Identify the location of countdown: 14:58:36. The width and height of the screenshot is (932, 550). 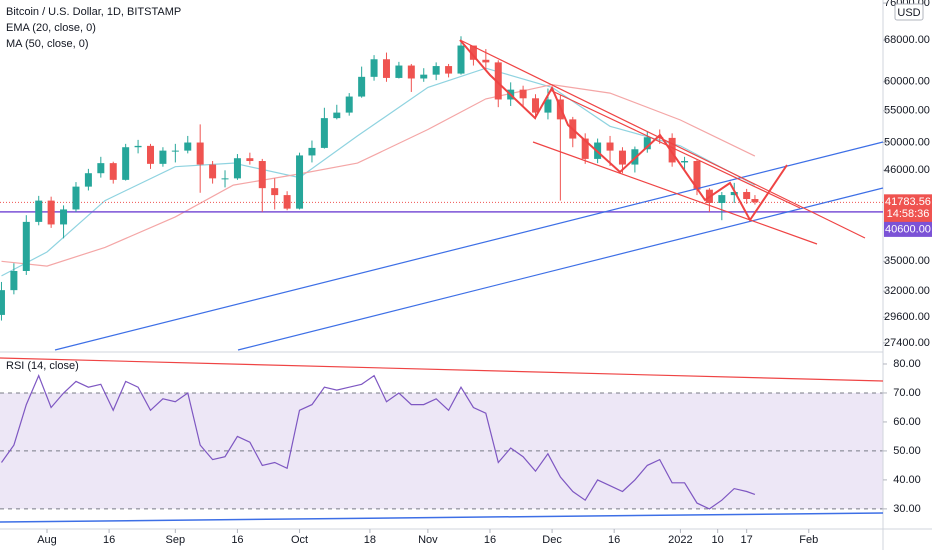
(908, 214).